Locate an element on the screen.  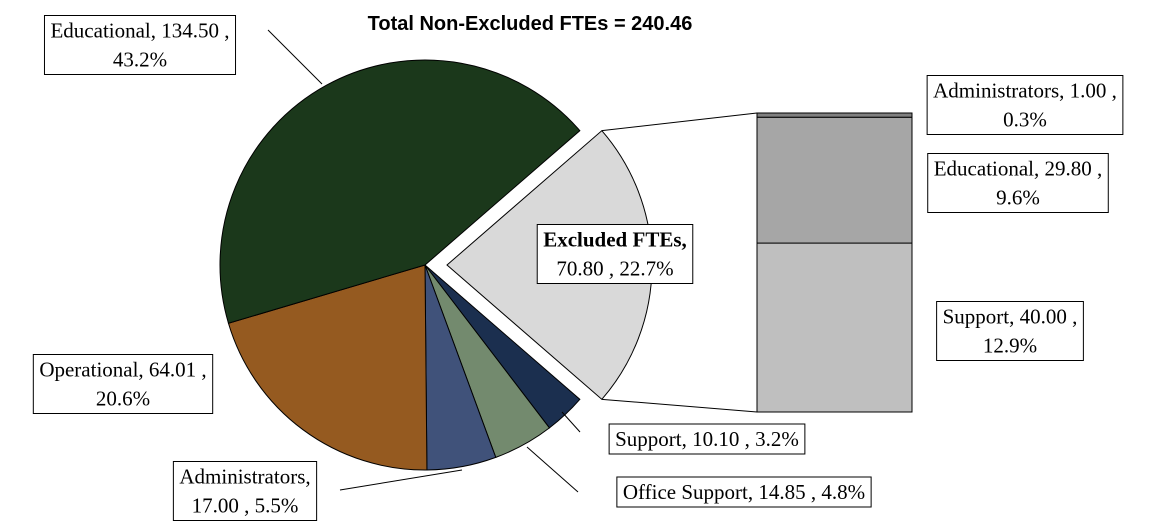
data-label: Support, 40.00 , 12.9% is located at coordinates (1010, 331).